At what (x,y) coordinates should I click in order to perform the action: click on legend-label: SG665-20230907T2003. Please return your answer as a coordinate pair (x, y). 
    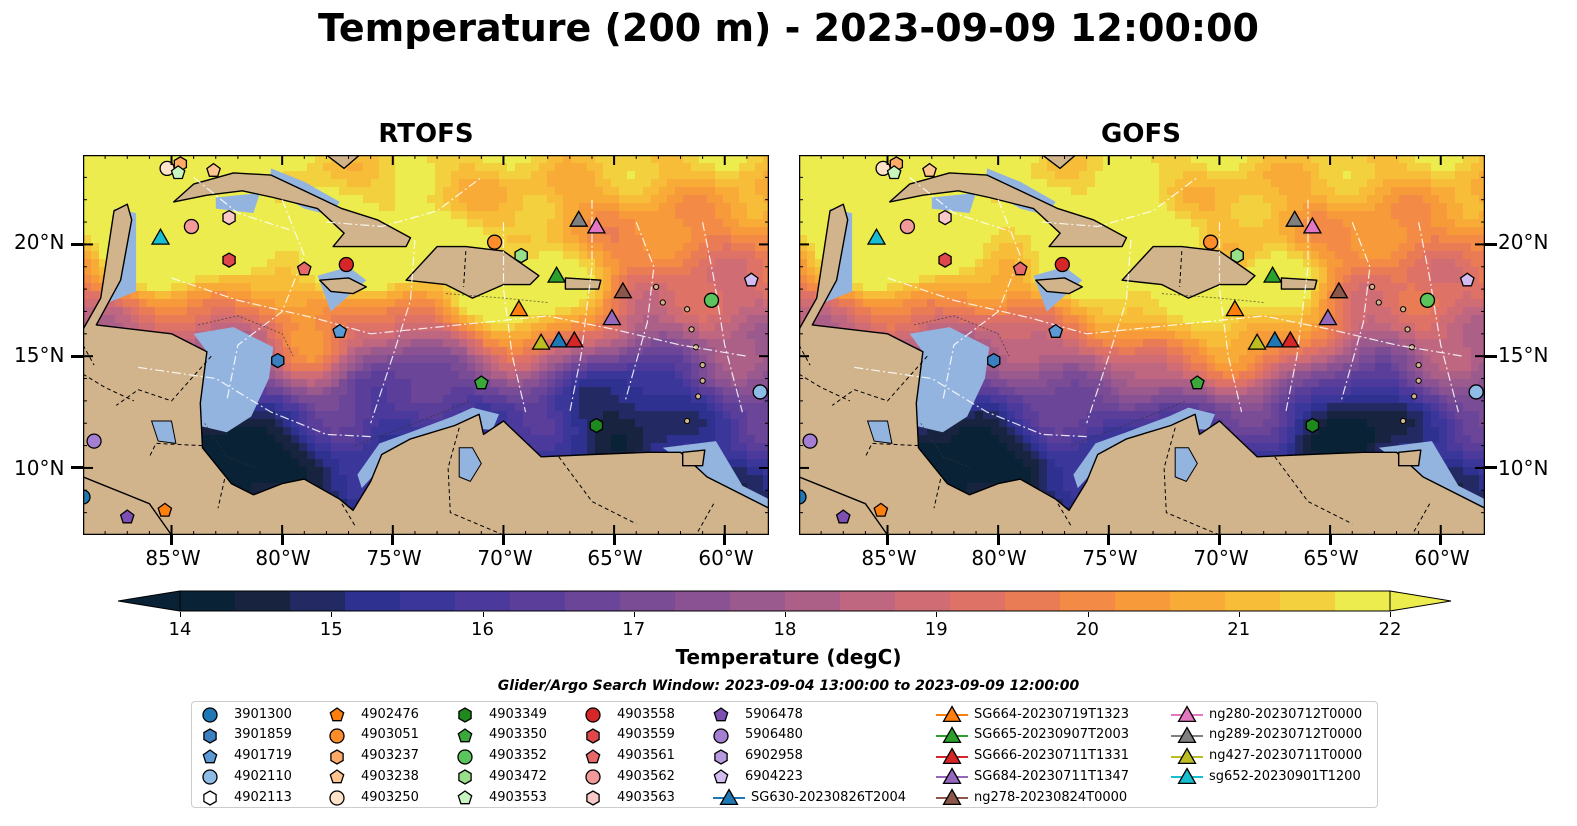
    Looking at the image, I should click on (1052, 735).